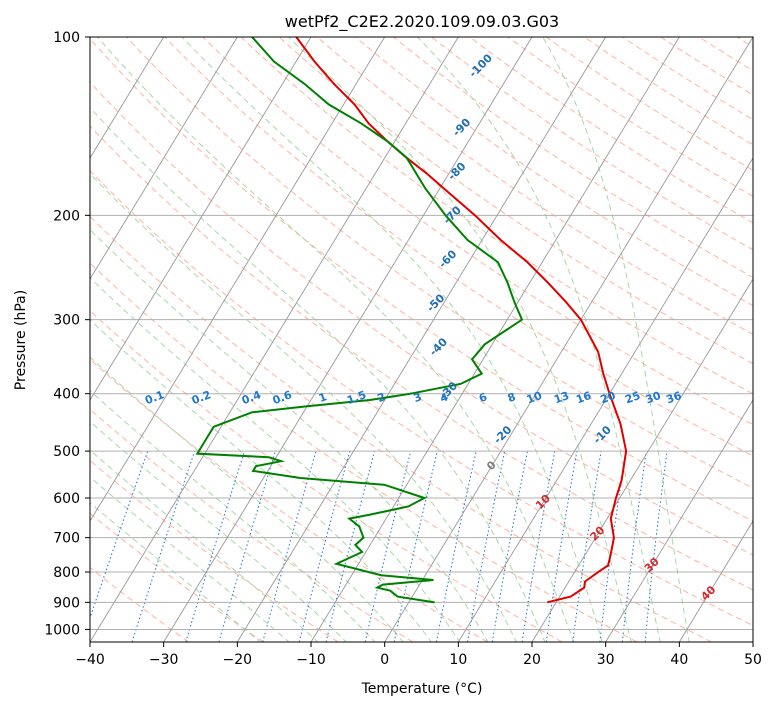 The image size is (775, 708). I want to click on mixing-ratio-label: 6, so click(483, 397).